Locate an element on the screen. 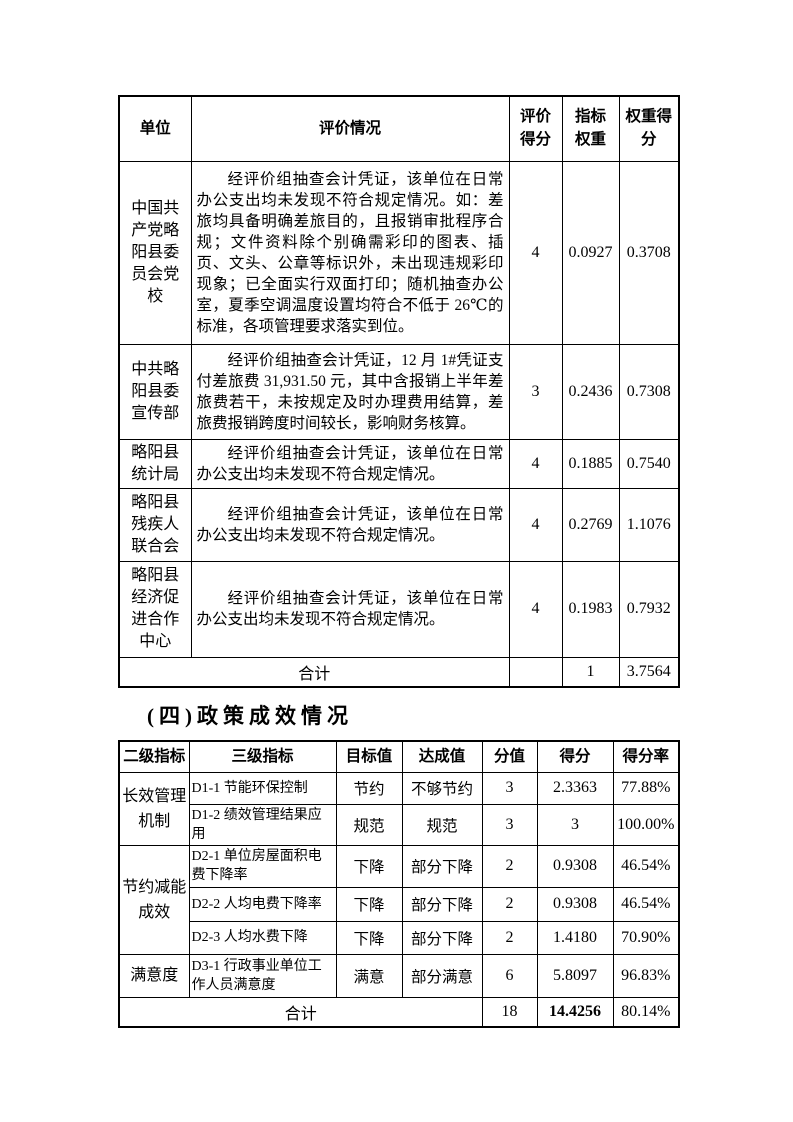  table-header-row: 单位 评价情况 评价 得分 指标 权重 权重得 分 is located at coordinates (399, 128).